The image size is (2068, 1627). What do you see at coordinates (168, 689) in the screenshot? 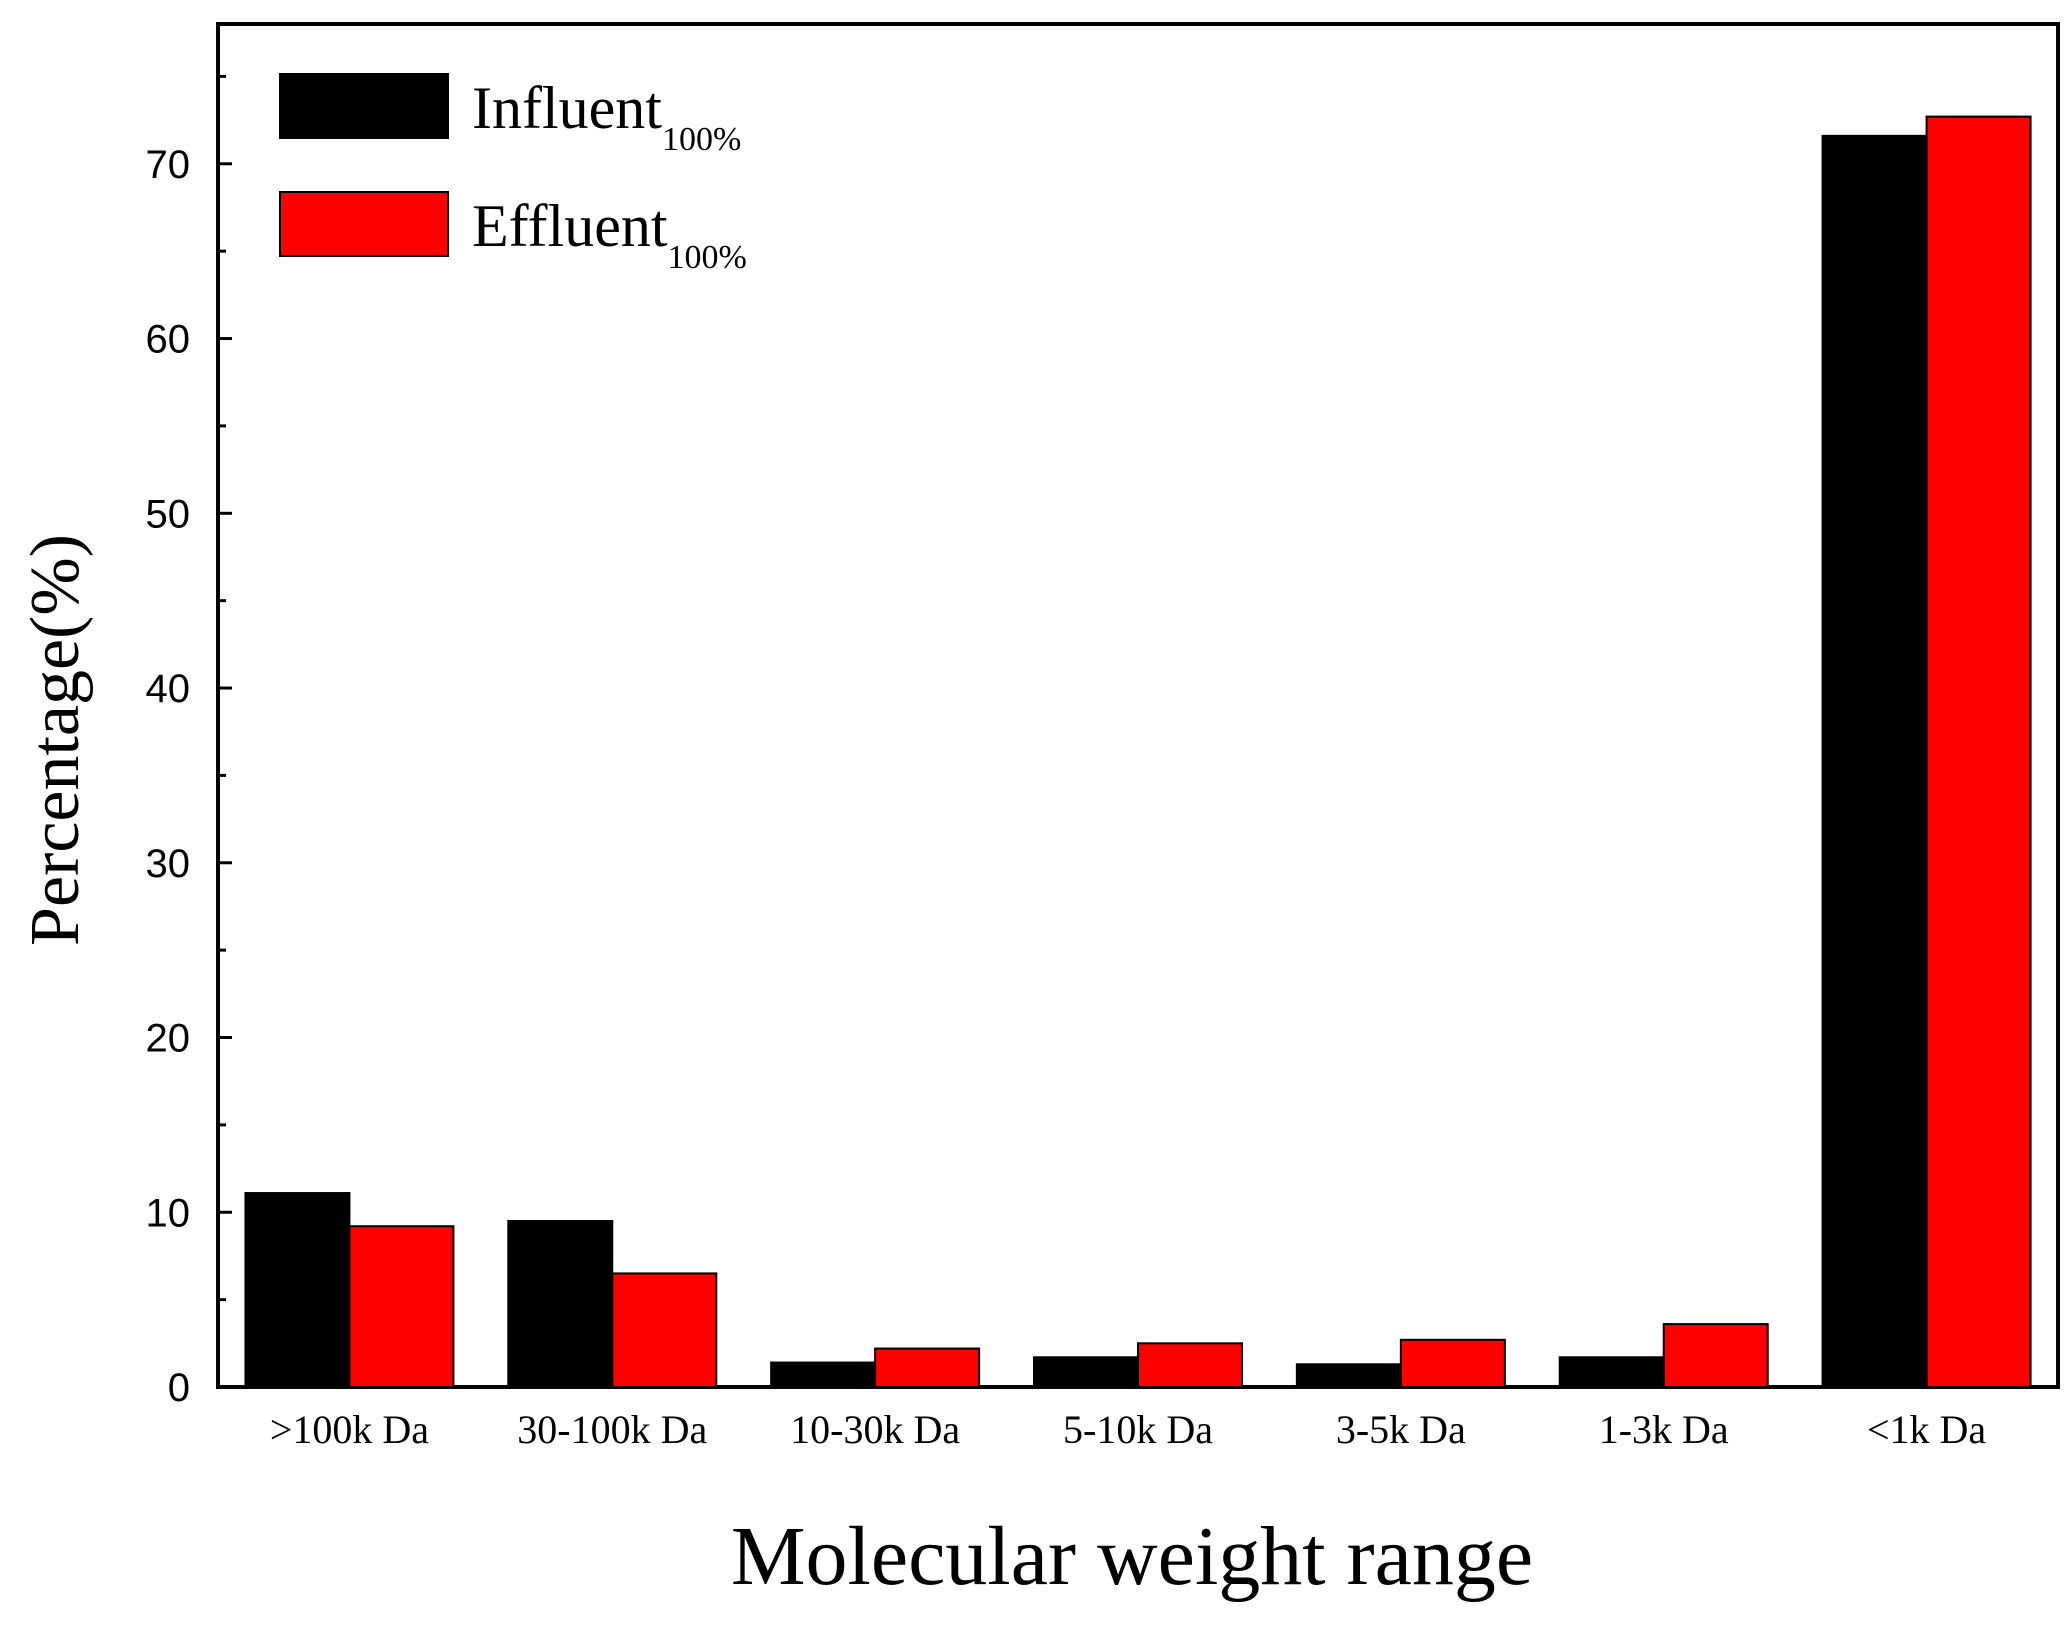
I see `y-tick-label: 40` at bounding box center [168, 689].